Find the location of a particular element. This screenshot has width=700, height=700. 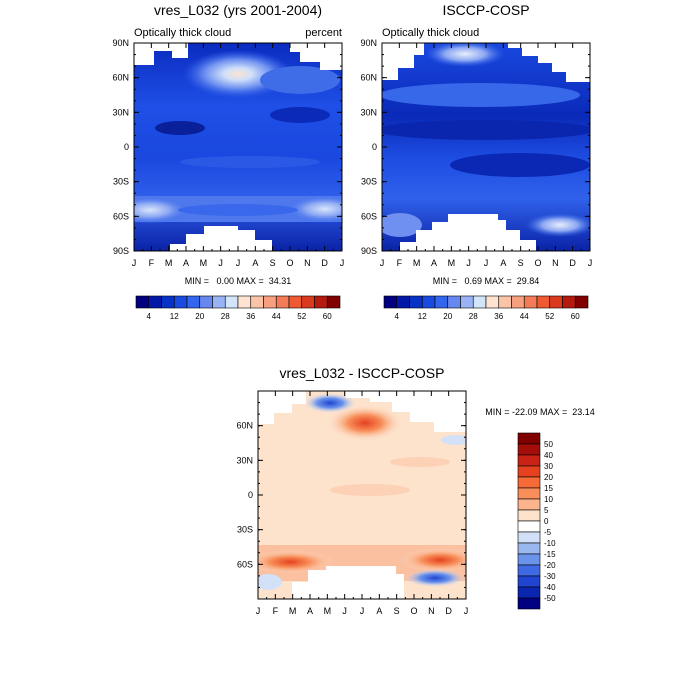

panel2-stats: MIN = 0.69 MAX = 29.84 is located at coordinates (486, 281).